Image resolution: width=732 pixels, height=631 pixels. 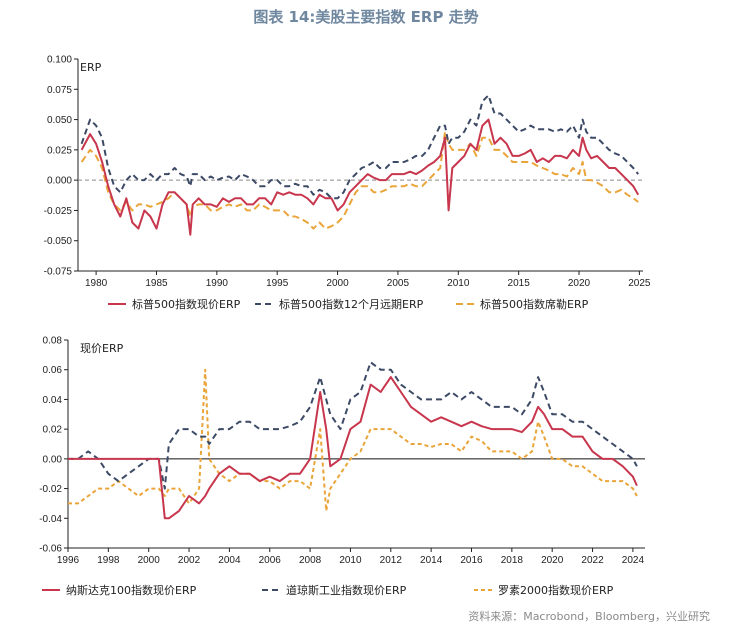 I want to click on y-tick-label: 0.06, so click(x=53, y=370).